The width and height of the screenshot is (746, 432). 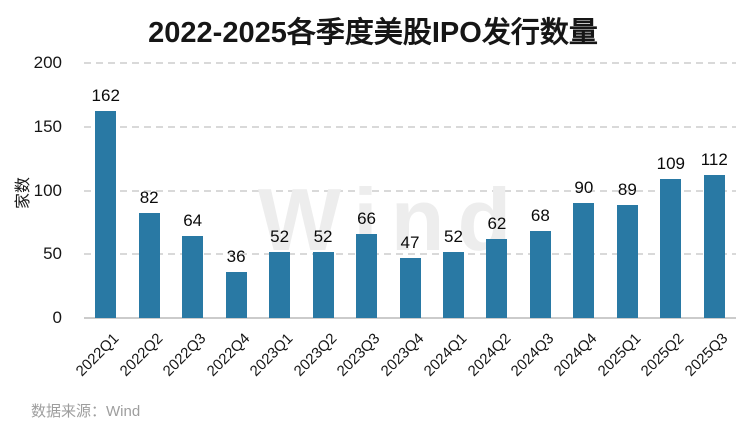 What do you see at coordinates (141, 355) in the screenshot?
I see `x-tick-label-2022Q2: 2022Q2` at bounding box center [141, 355].